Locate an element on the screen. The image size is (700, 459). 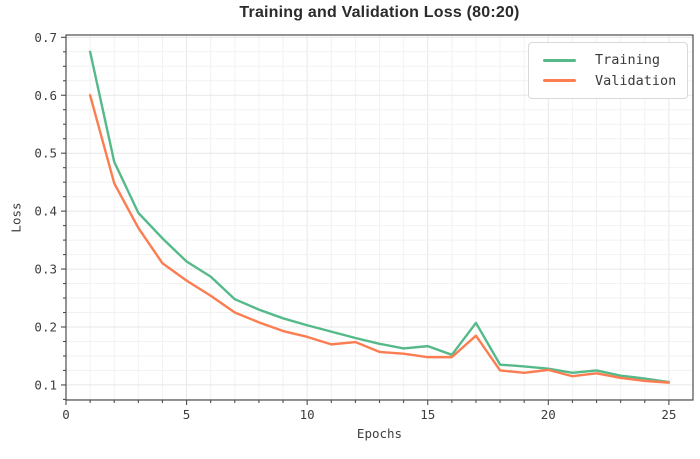
y-tick-label: 0.7 is located at coordinates (45, 37).